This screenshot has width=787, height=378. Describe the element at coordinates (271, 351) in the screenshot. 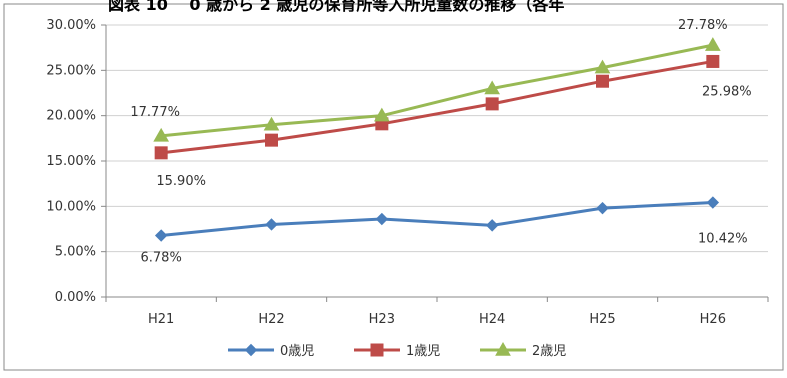

I see `legend-item: 0歳児` at that location.